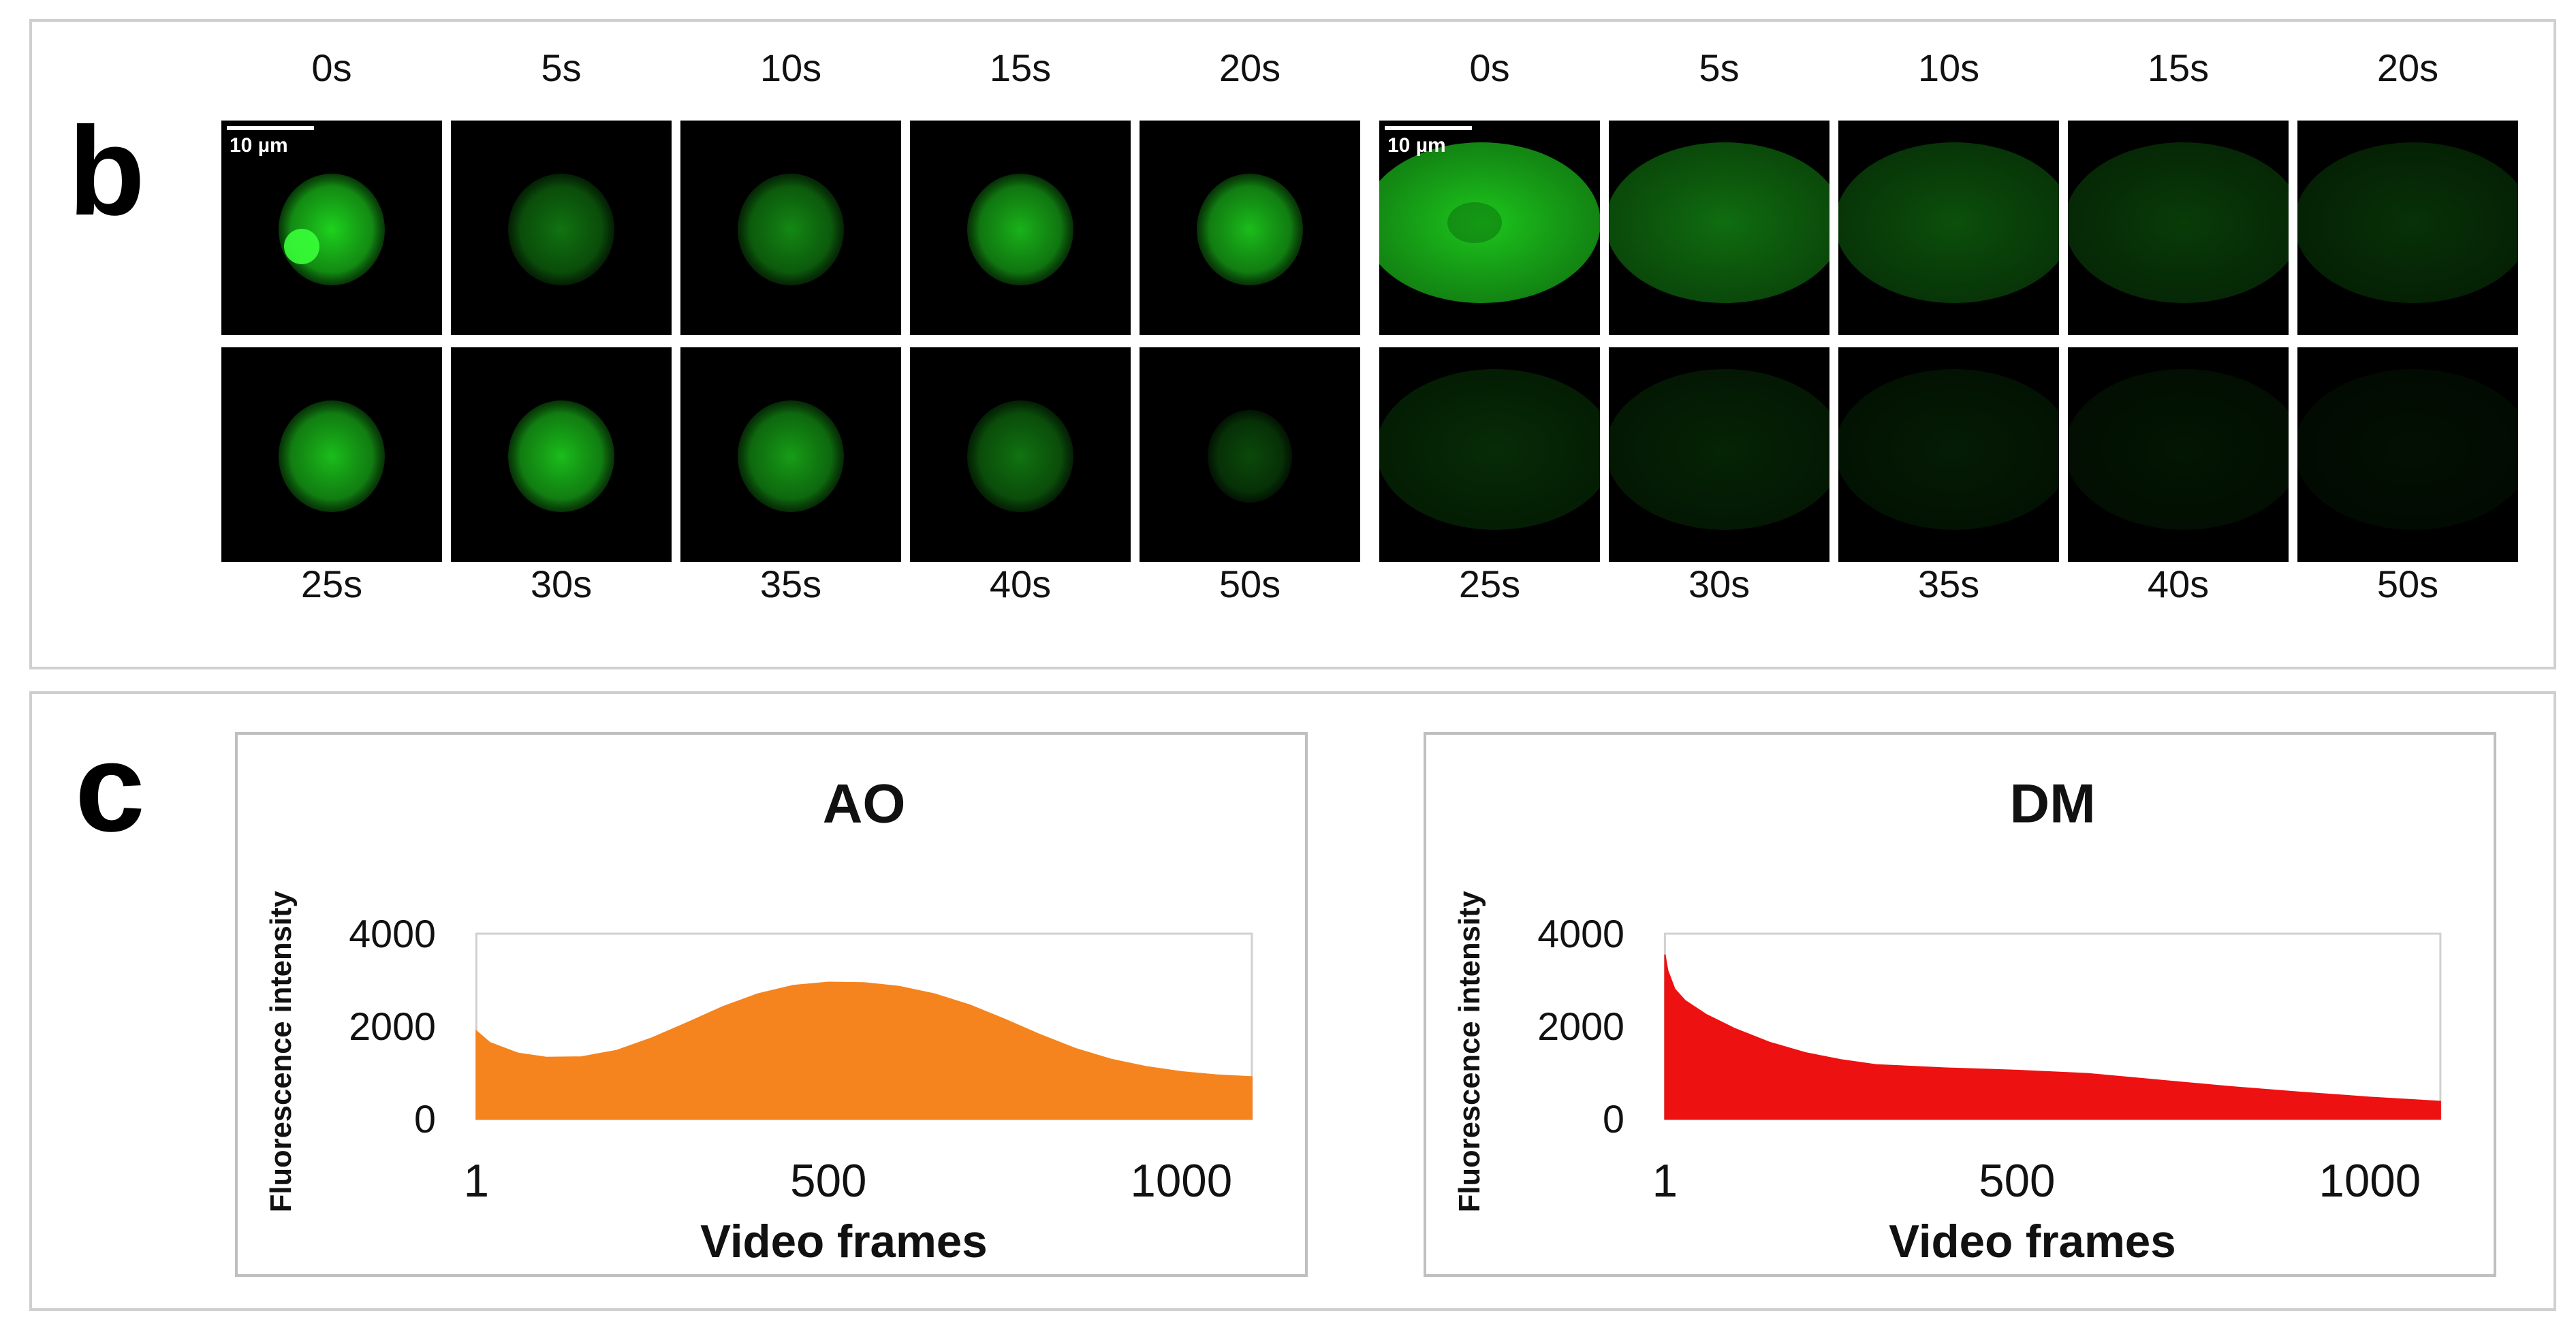  I want to click on dm-time-label: 10s, so click(1948, 67).